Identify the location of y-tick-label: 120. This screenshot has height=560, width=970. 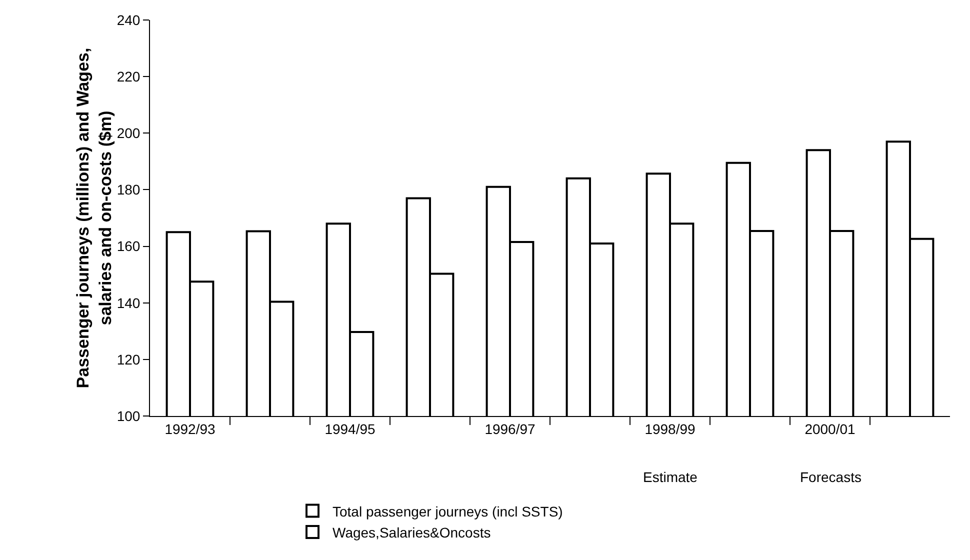
(128, 359).